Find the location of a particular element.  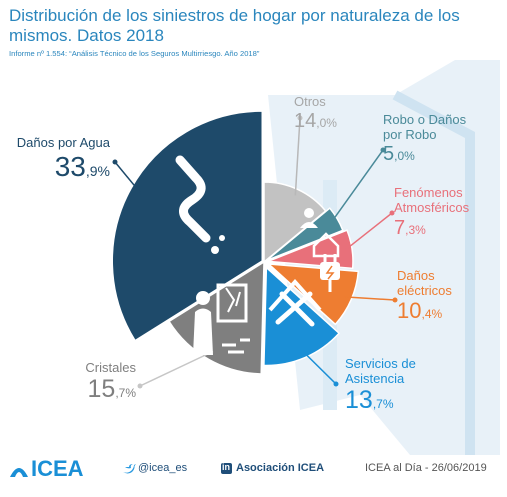

burglar-icon is located at coordinates (309, 213).